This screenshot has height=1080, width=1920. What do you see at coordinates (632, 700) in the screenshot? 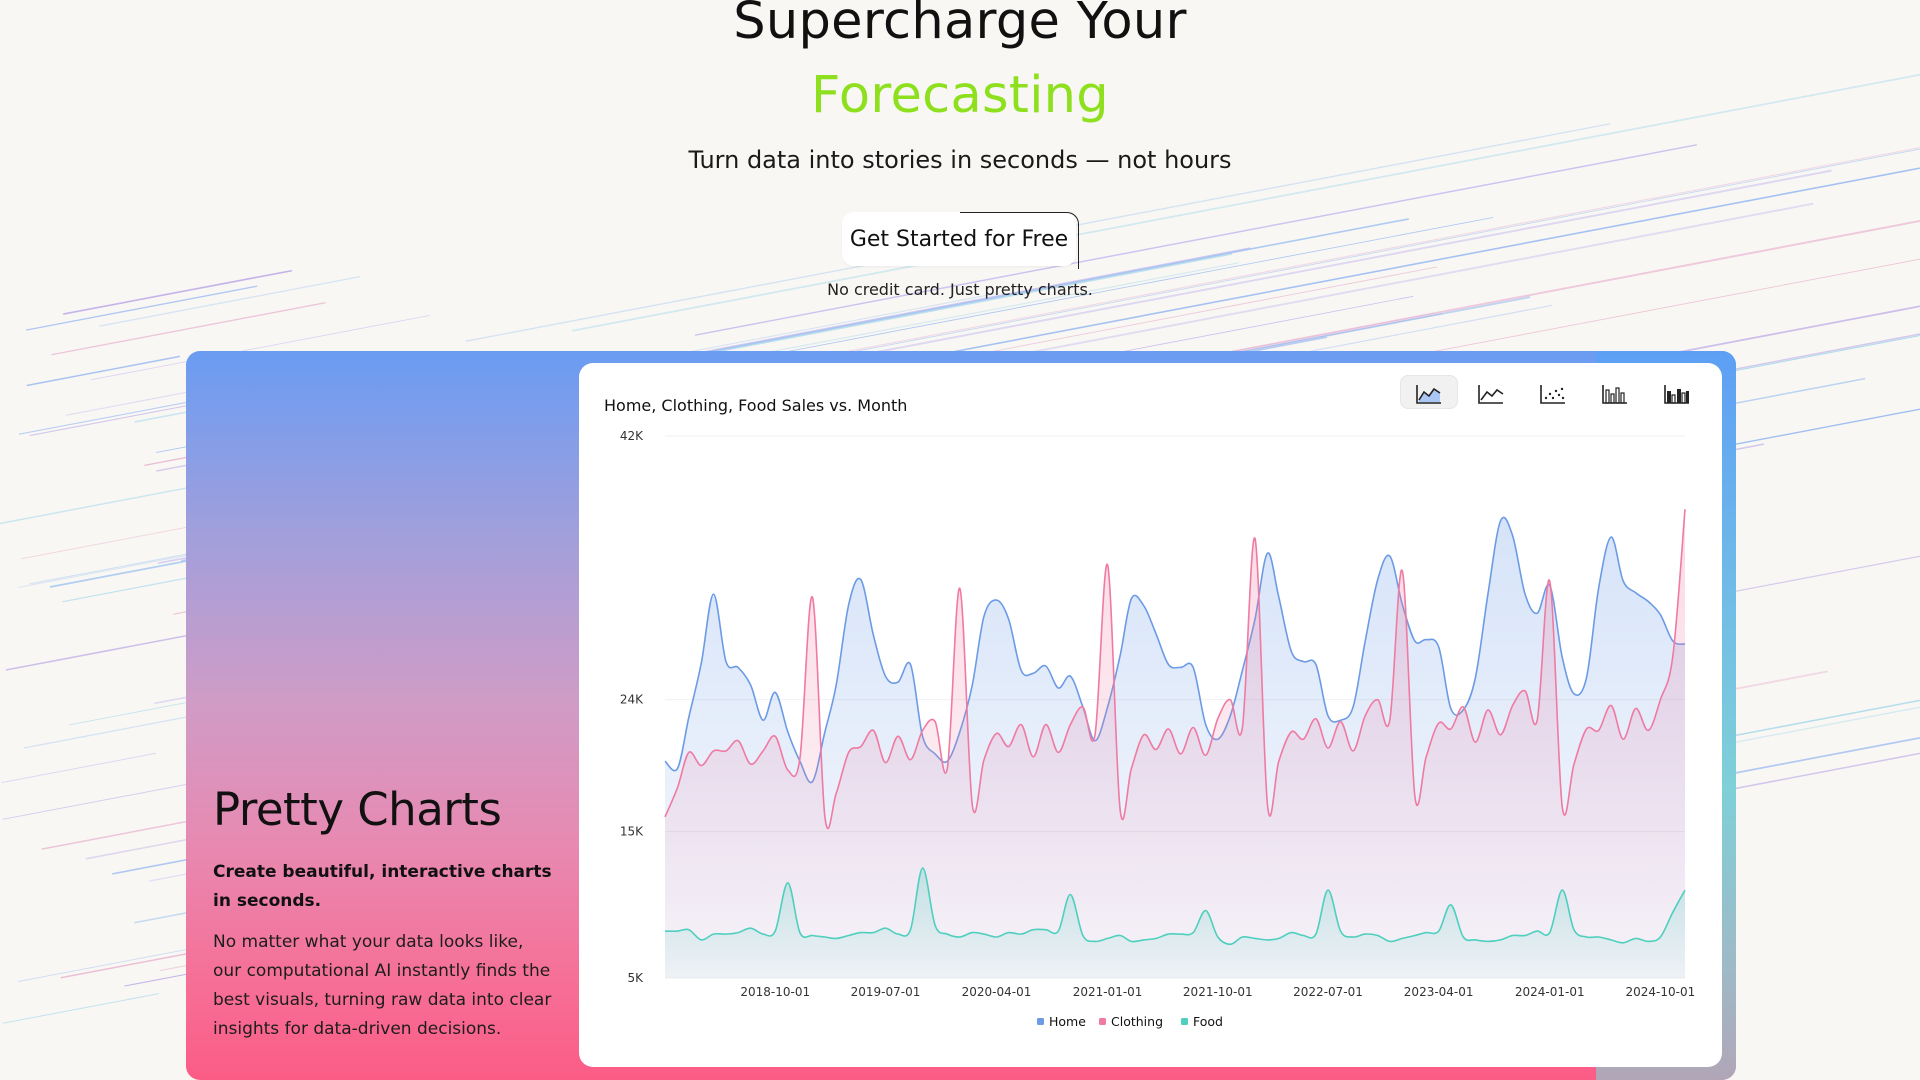
I see `y-tick-label: 24K` at bounding box center [632, 700].